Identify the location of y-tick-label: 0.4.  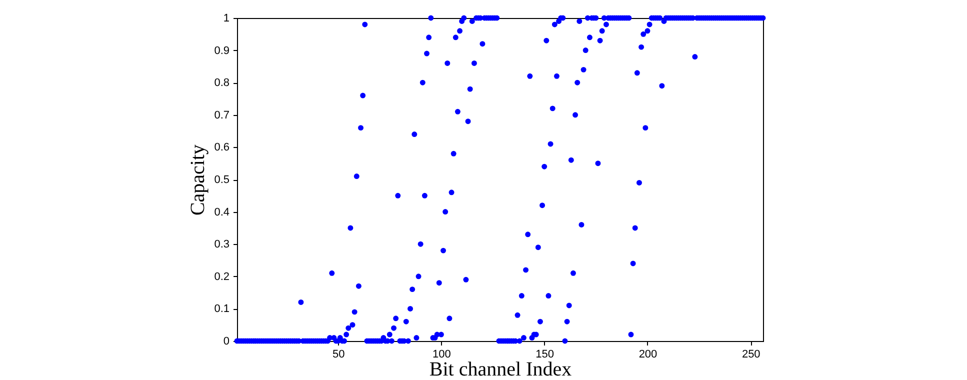
(222, 212).